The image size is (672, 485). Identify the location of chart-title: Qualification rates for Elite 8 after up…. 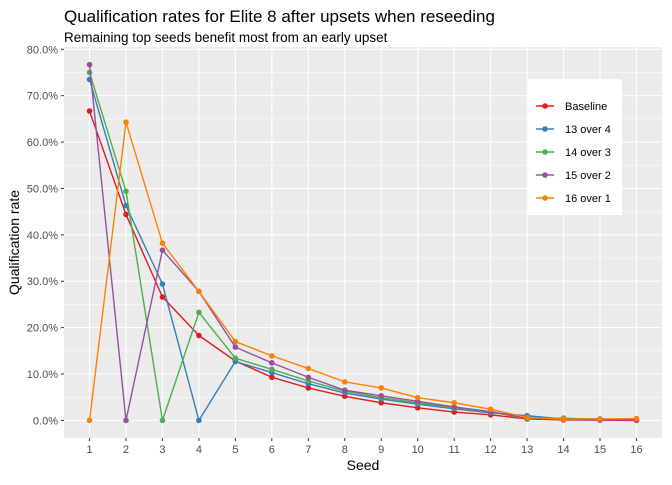
(279, 16).